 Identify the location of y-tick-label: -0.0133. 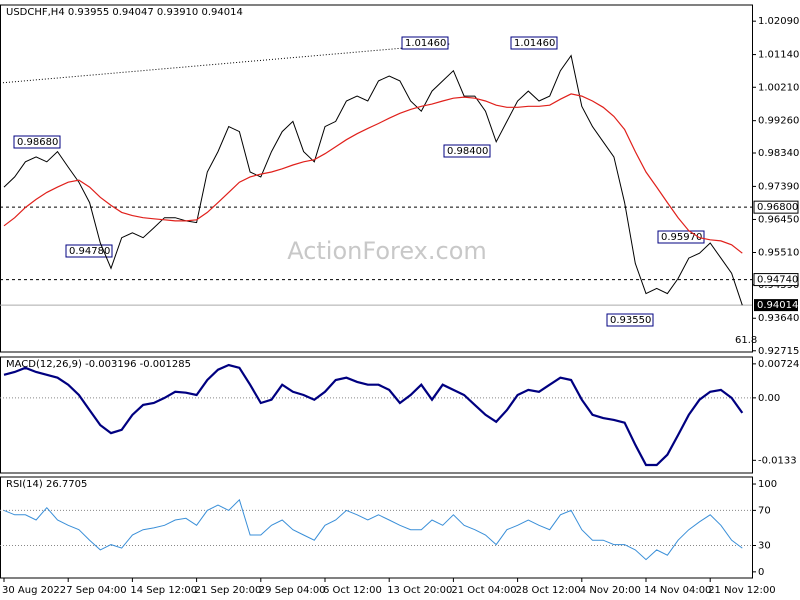
(777, 460).